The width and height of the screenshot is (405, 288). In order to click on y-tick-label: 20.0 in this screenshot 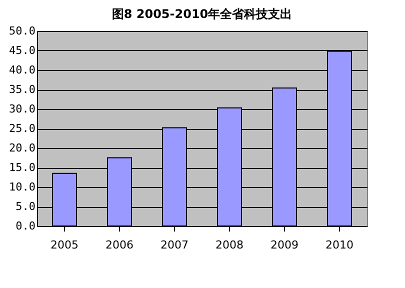, I will do `click(22, 148)`.